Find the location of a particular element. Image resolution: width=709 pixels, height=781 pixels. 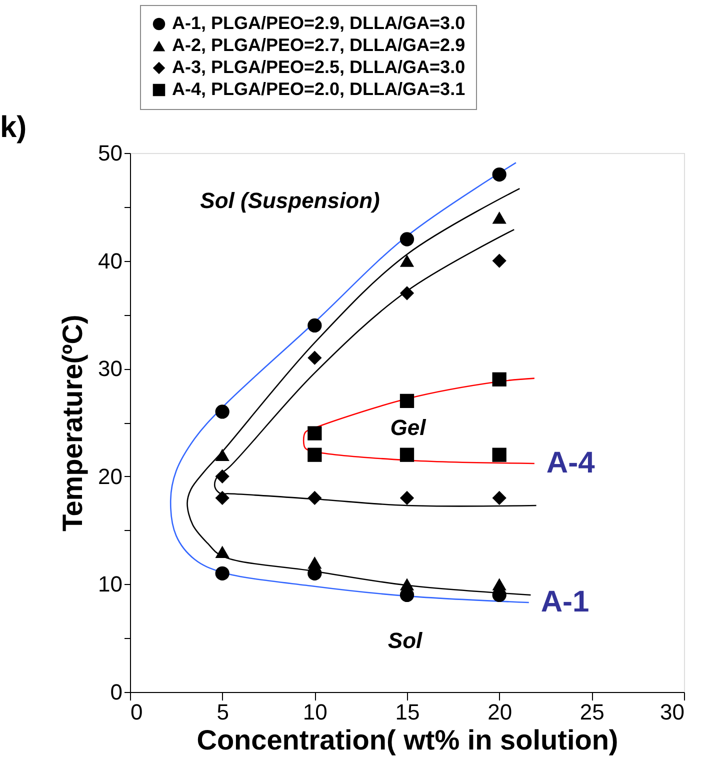

y-tick-label: 30 is located at coordinates (110, 369).